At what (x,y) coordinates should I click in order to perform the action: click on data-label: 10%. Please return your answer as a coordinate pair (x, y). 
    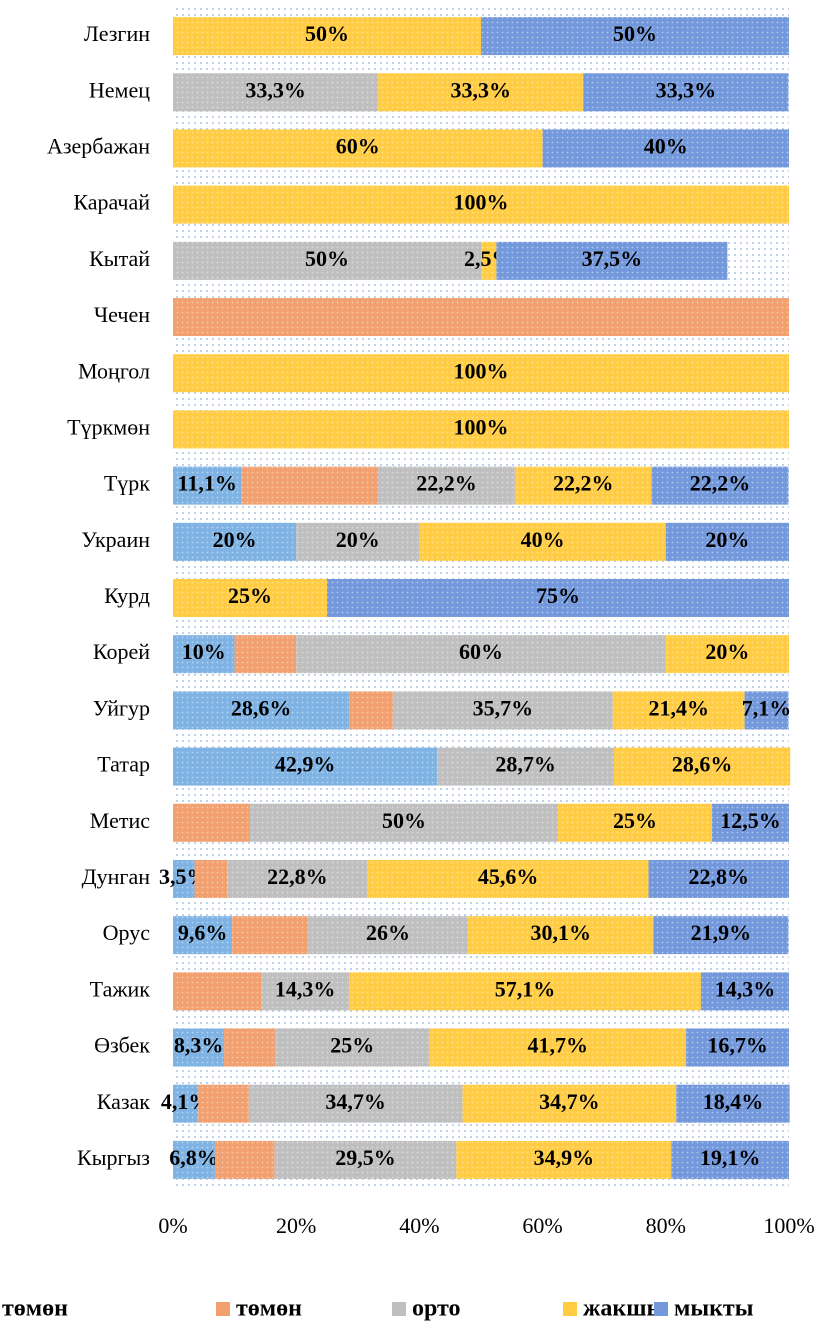
    Looking at the image, I should click on (204, 651).